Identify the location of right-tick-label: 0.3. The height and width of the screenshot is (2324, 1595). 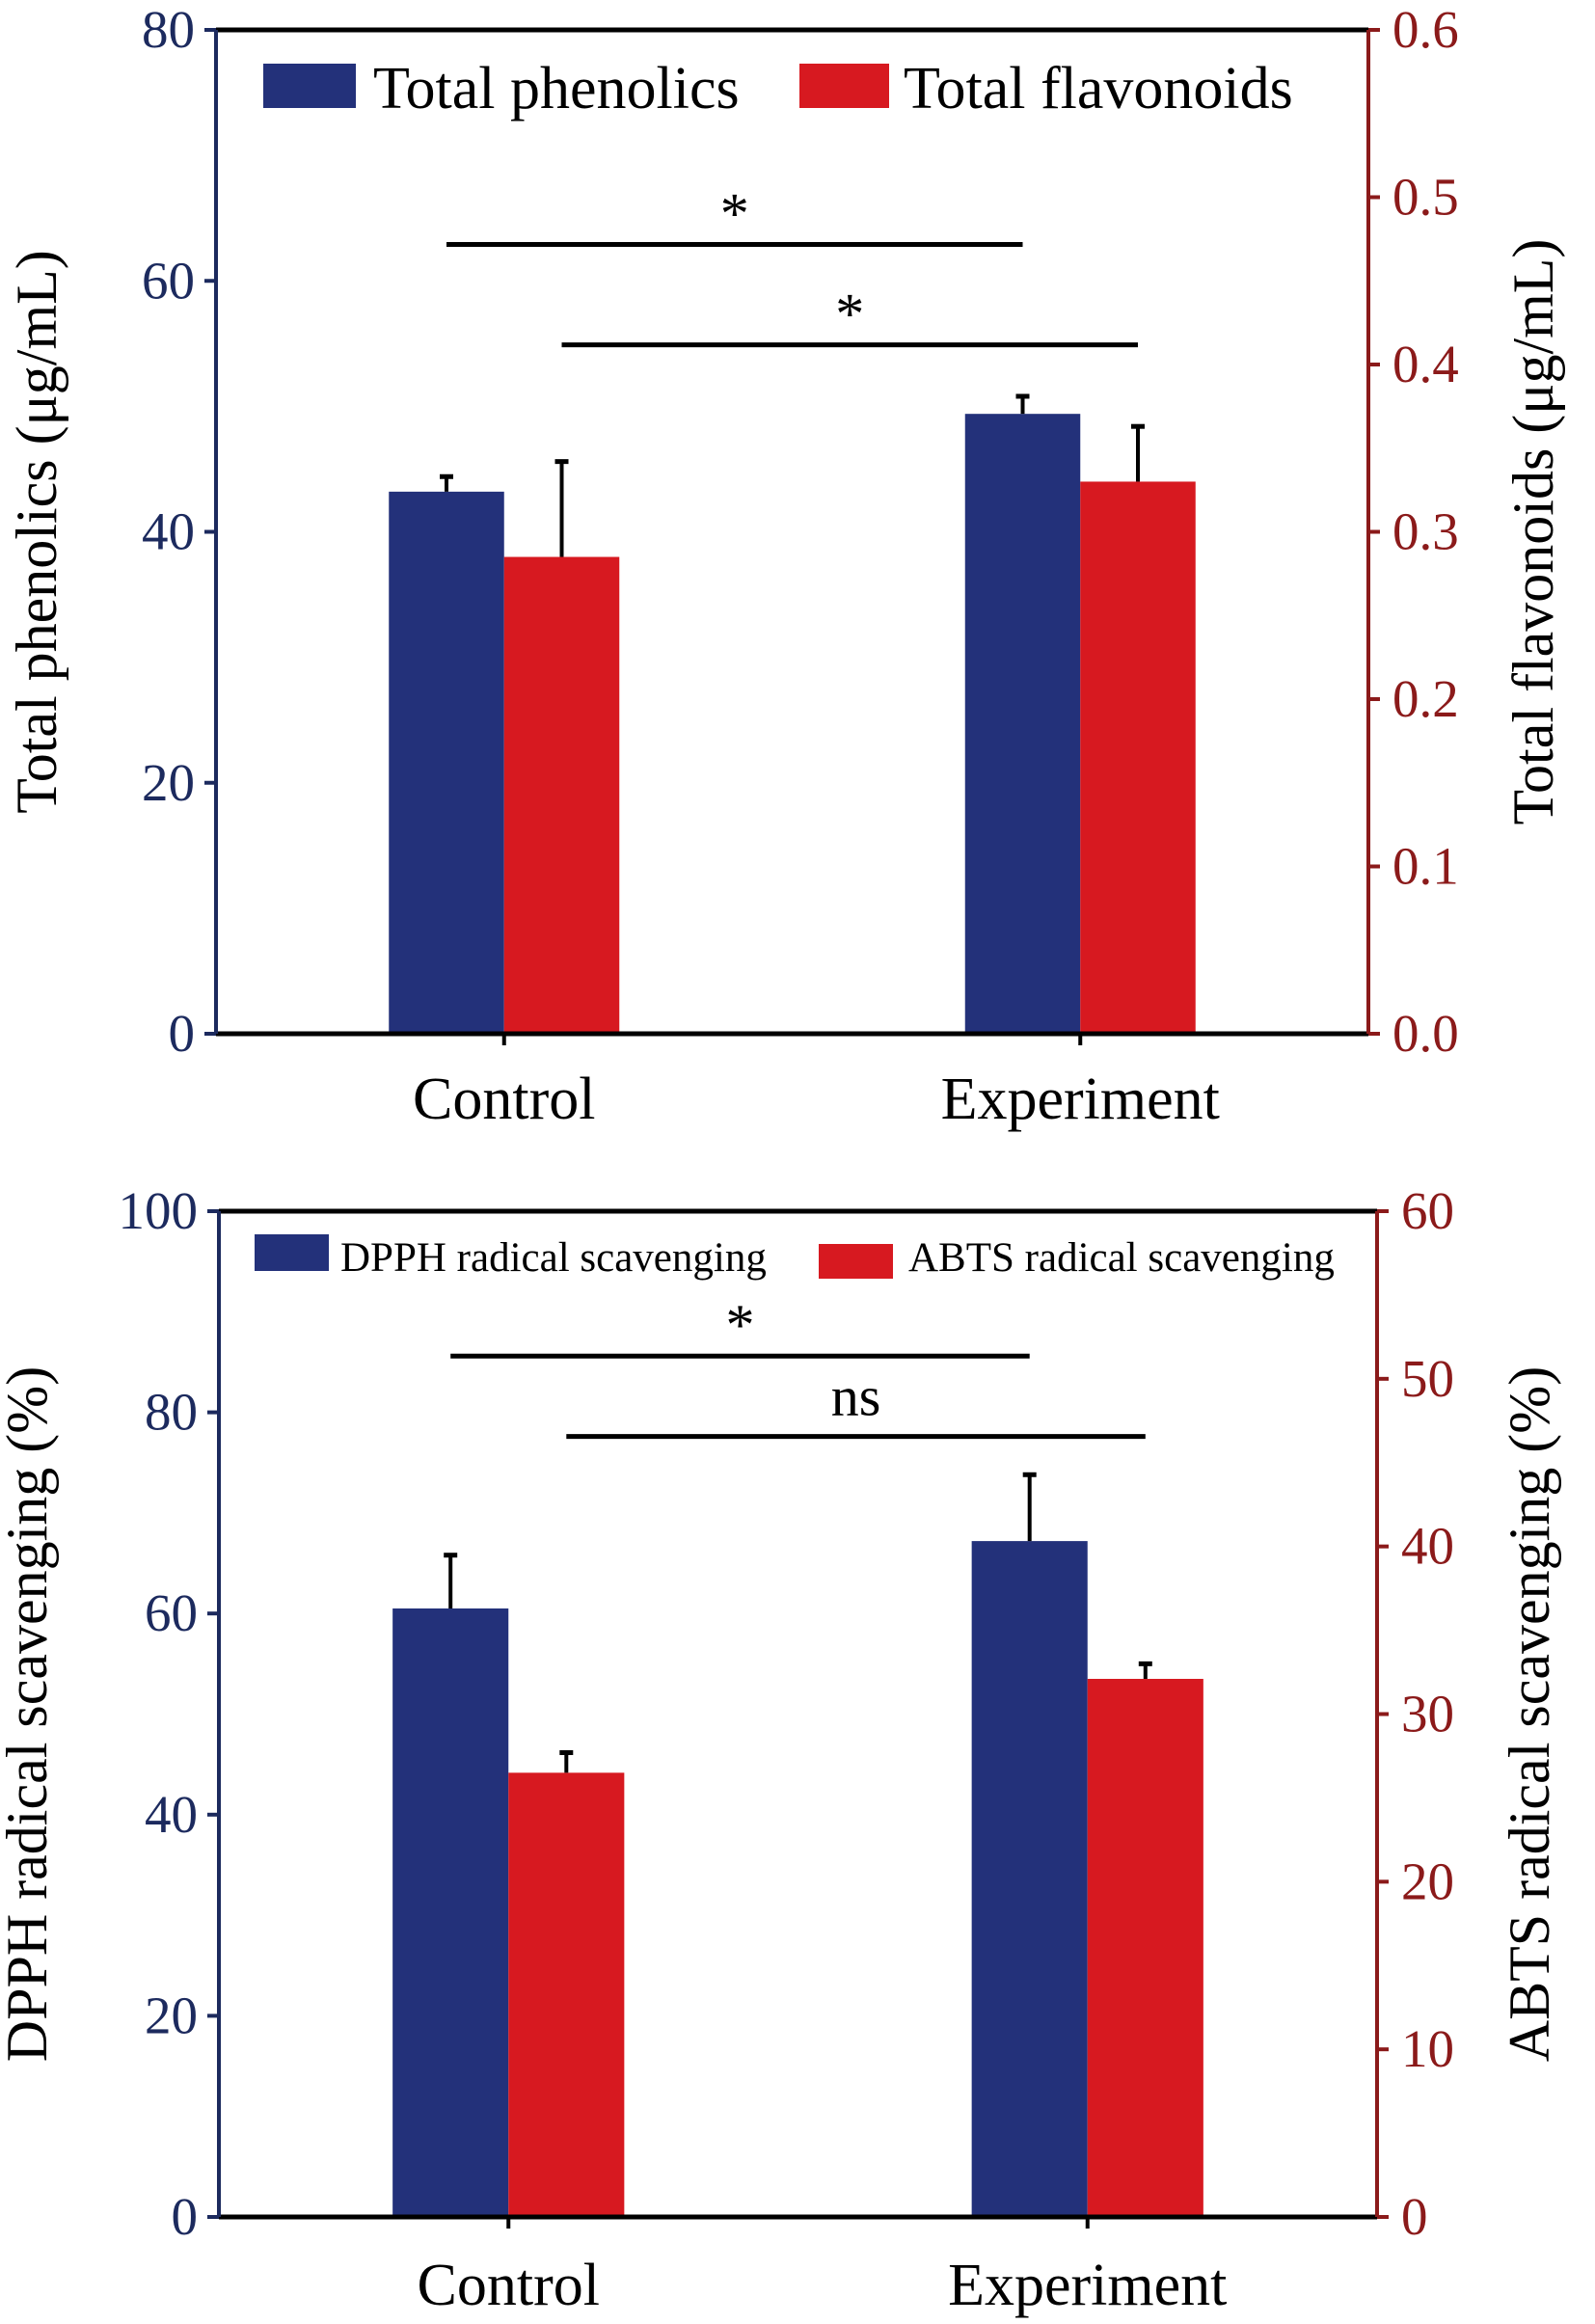
(1425, 531).